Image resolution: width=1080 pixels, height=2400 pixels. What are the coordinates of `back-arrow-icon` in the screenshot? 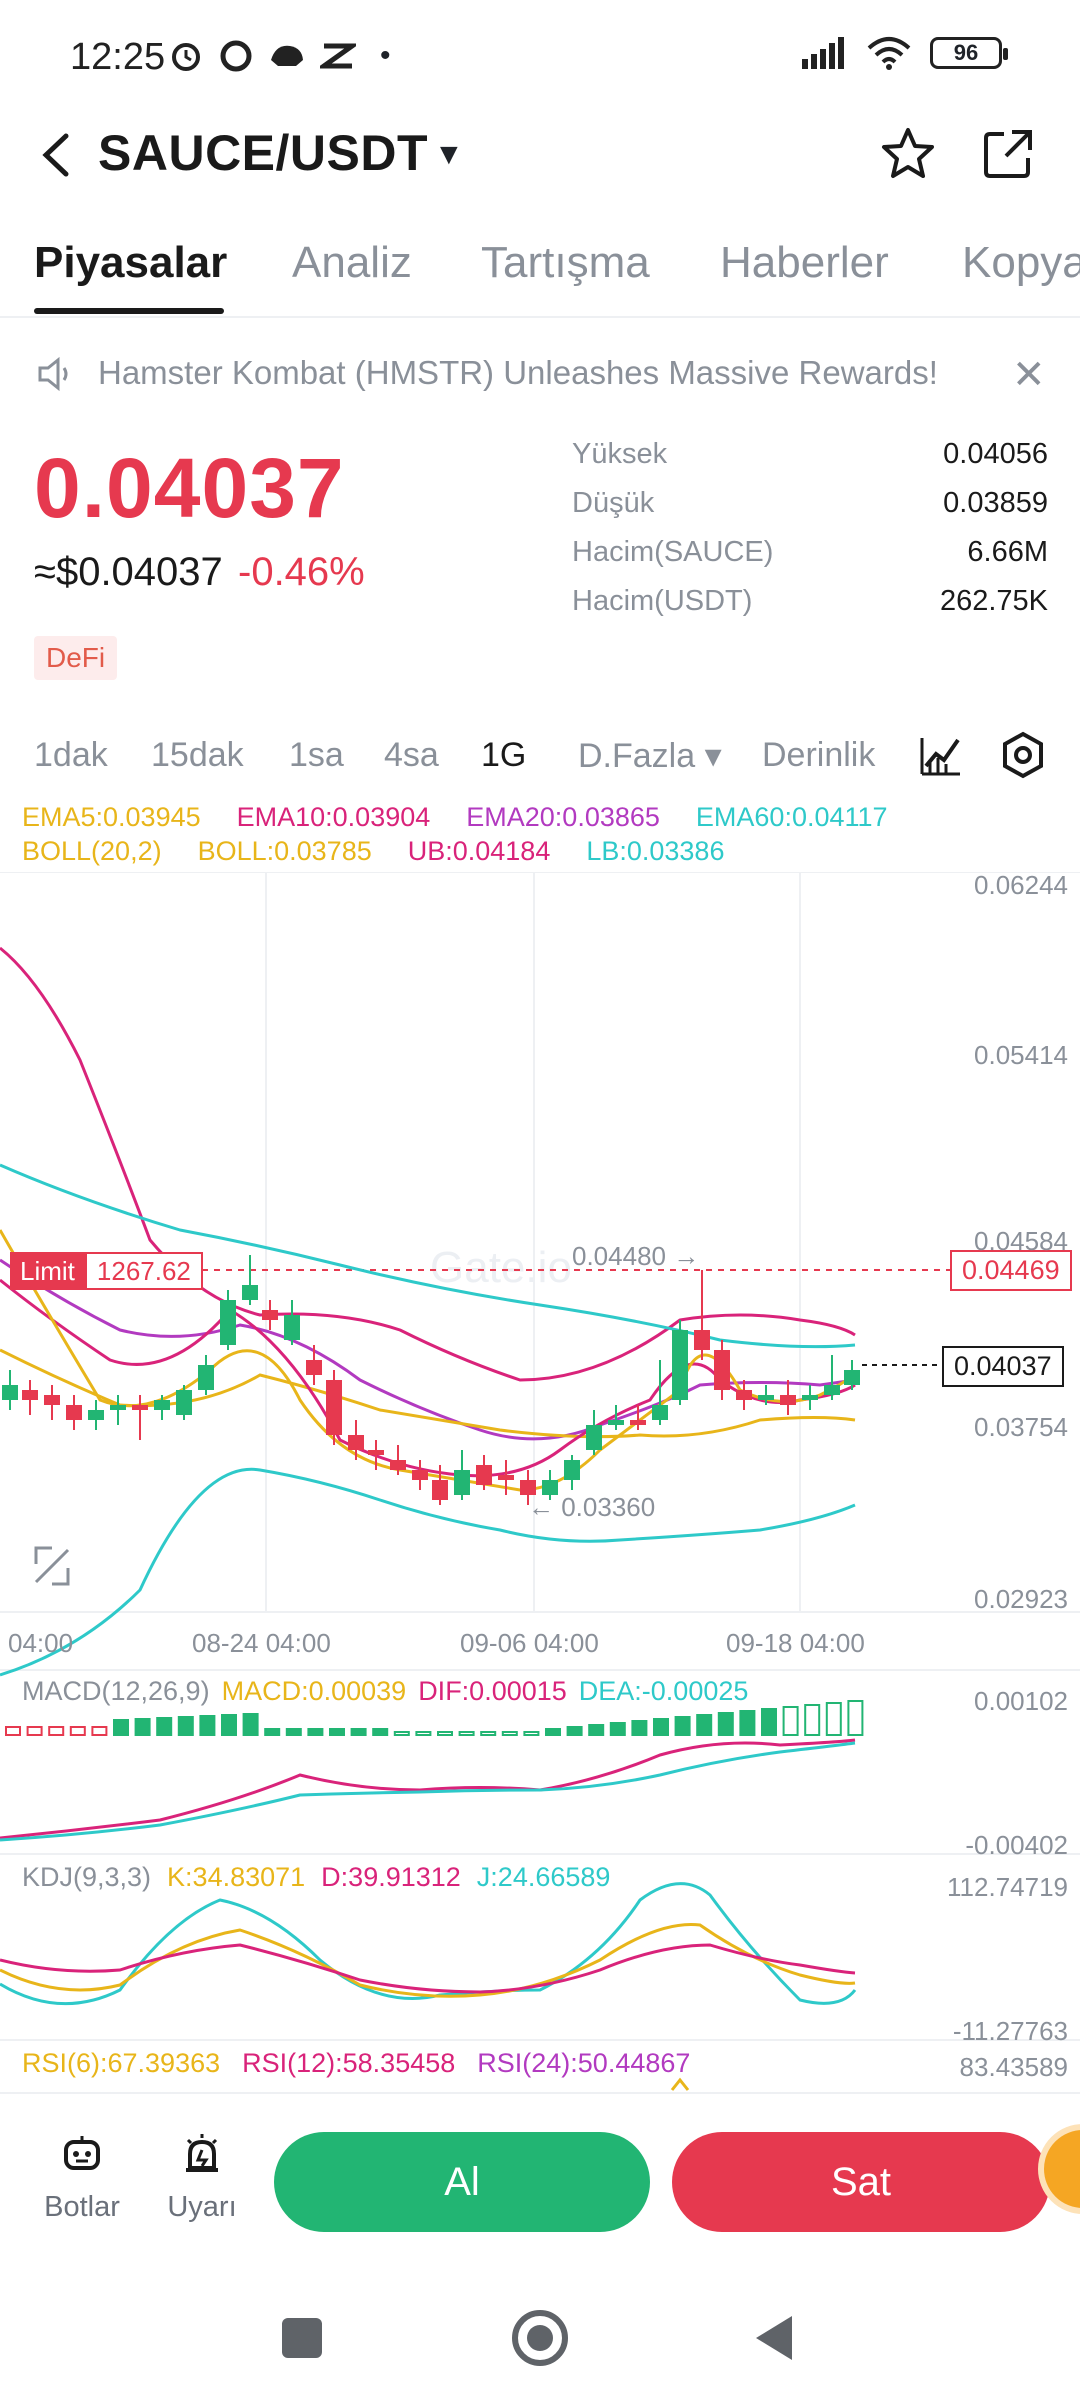 It's located at (55, 155).